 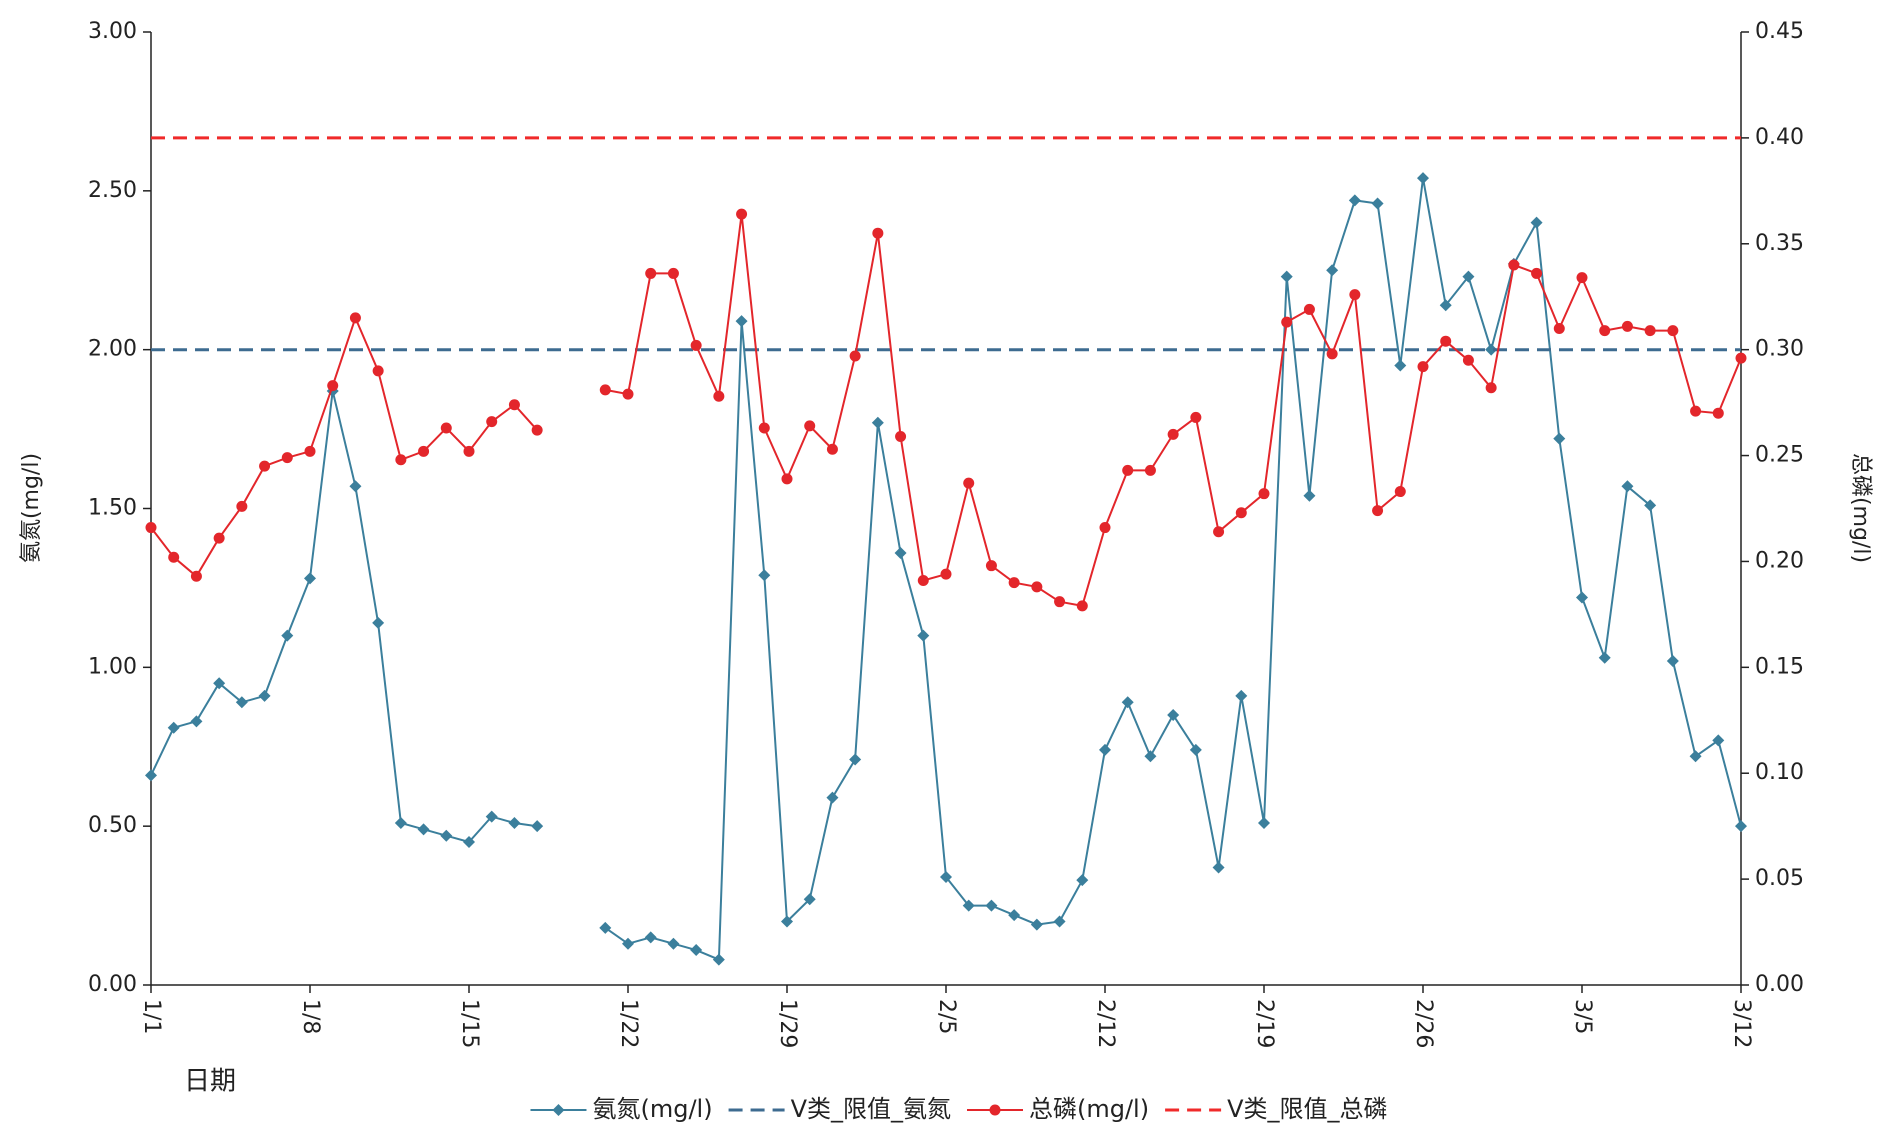 What do you see at coordinates (787, 1023) in the screenshot?
I see `x-tick-label: 1/29` at bounding box center [787, 1023].